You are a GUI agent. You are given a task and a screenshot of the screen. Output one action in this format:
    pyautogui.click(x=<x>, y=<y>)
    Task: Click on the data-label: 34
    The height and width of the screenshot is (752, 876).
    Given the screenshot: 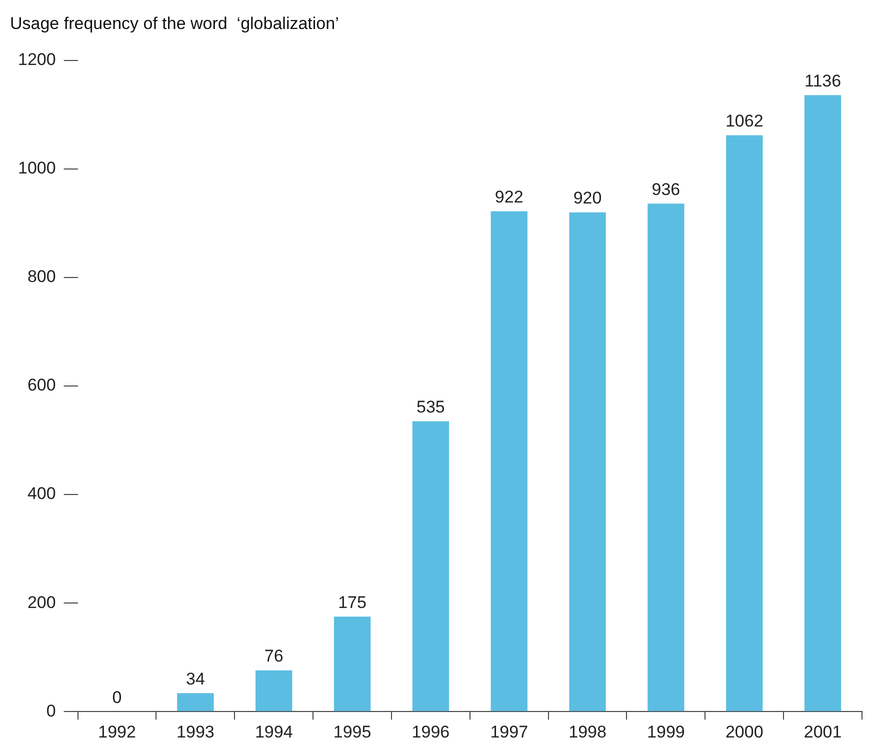 What is the action you would take?
    pyautogui.click(x=195, y=678)
    